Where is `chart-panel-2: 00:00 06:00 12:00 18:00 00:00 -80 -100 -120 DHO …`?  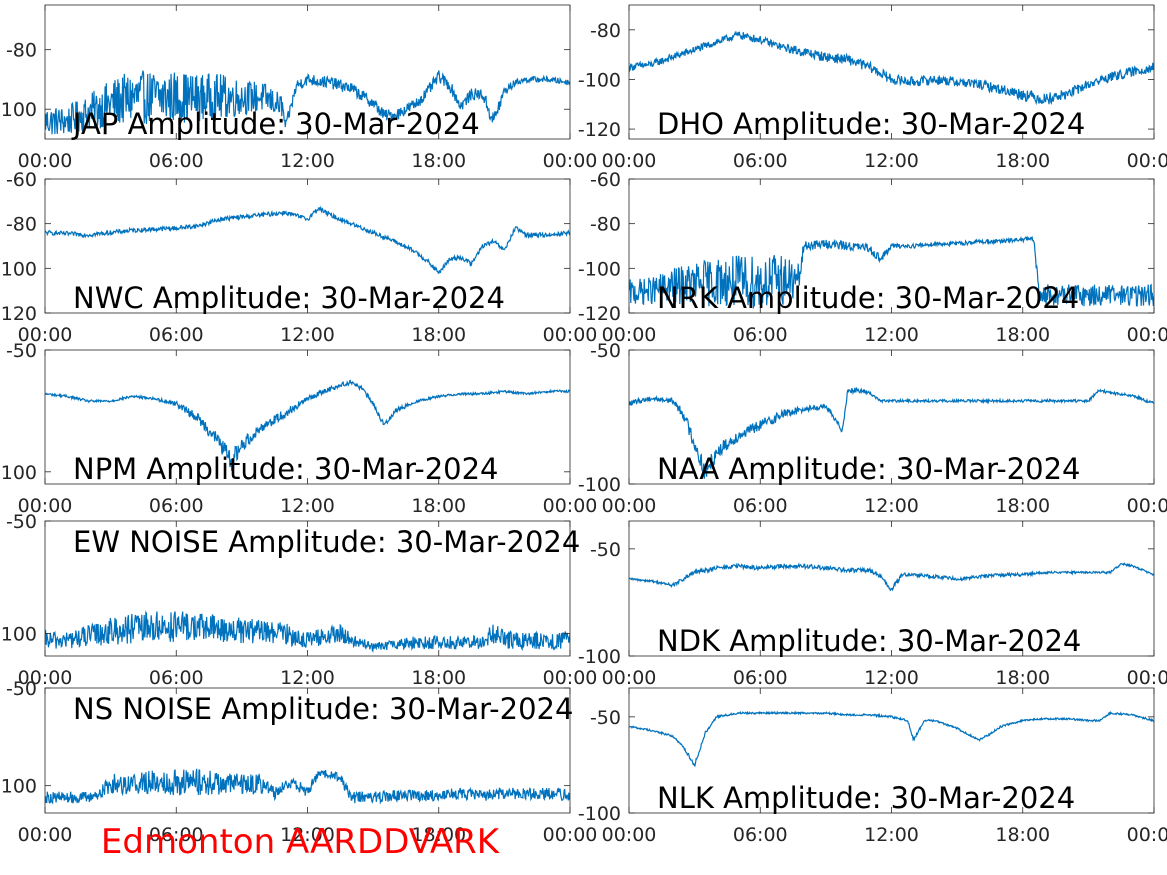
chart-panel-2: 00:00 06:00 12:00 18:00 00:00 -80 -100 -120 DHO … is located at coordinates (872, 88).